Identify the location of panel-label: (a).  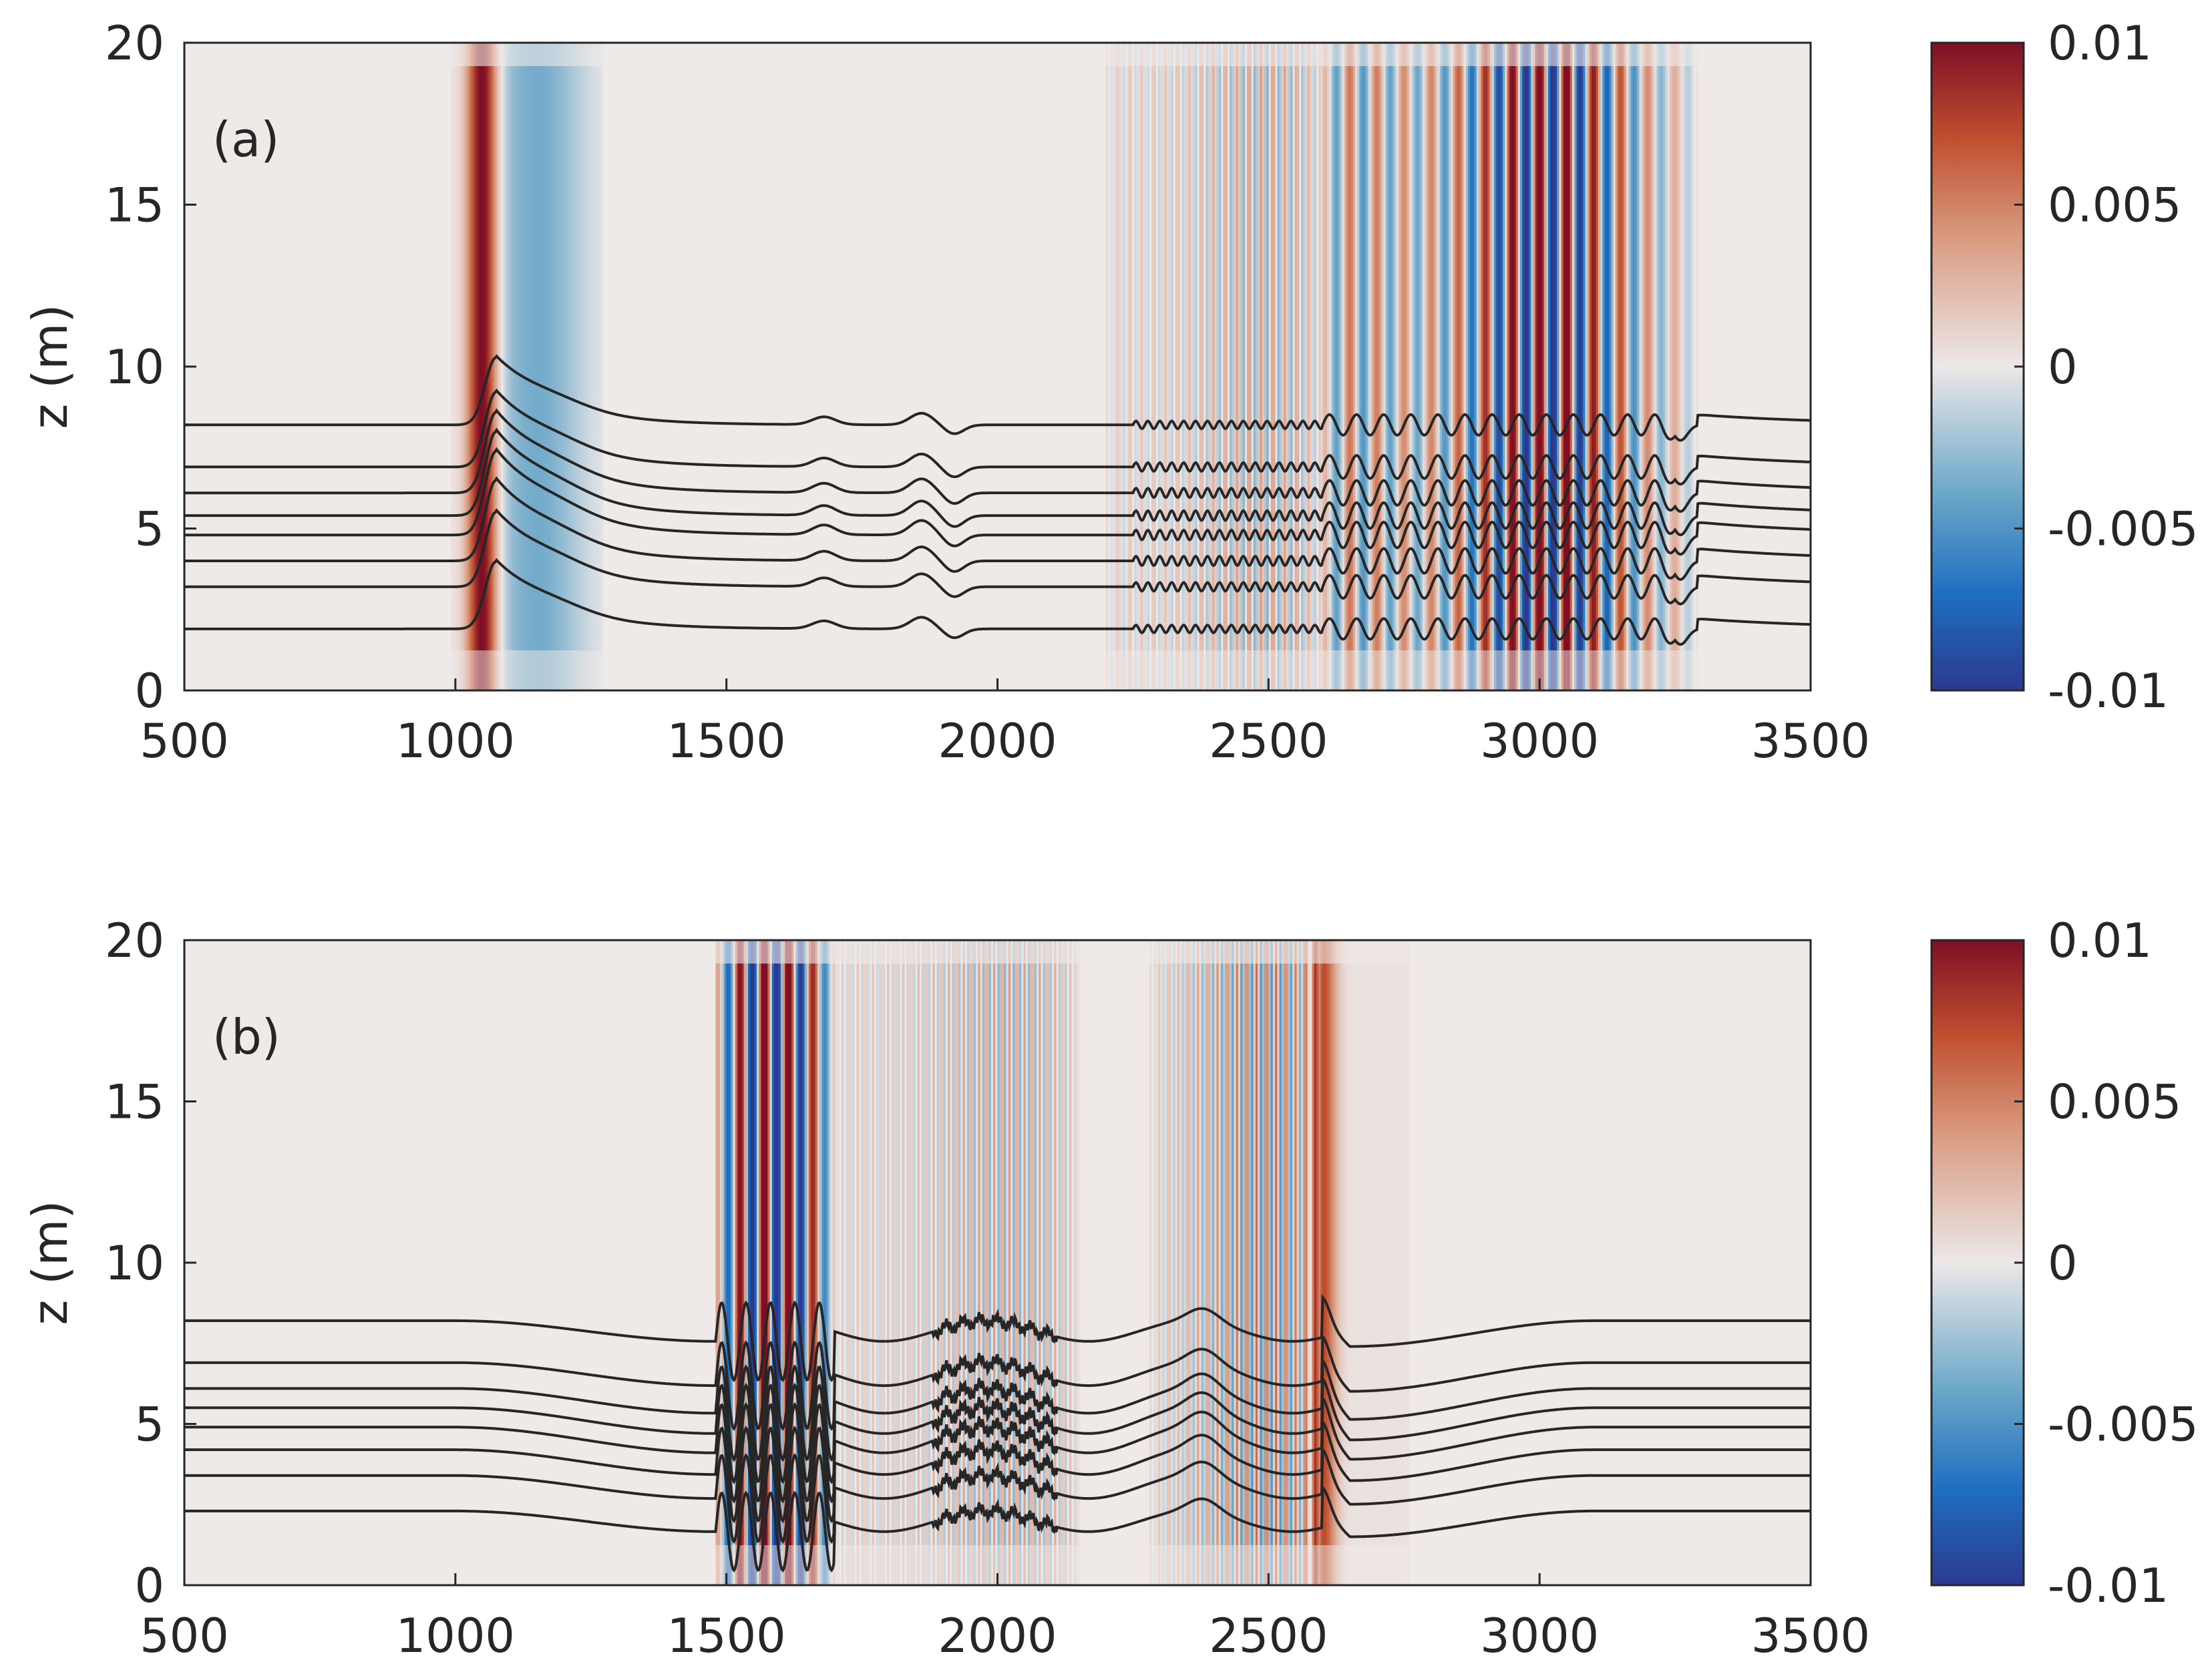
(245, 140).